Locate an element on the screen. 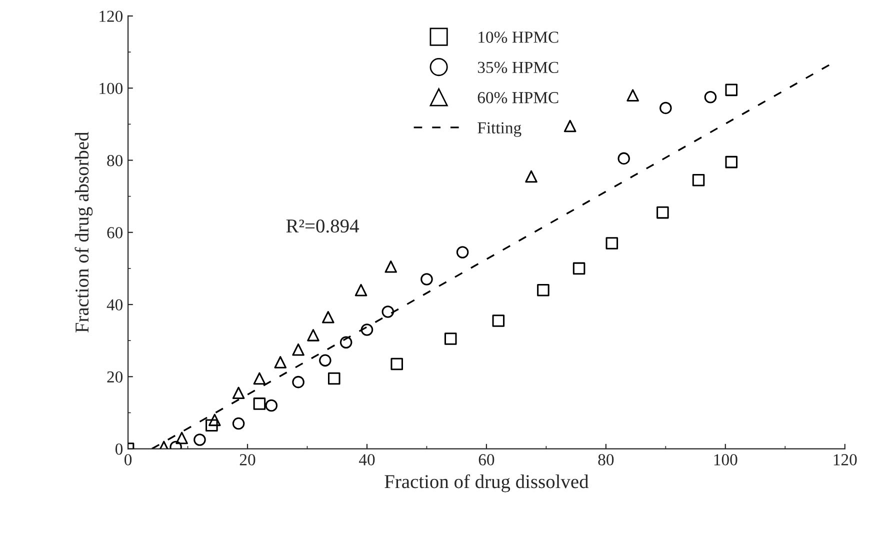  y-axis-title: Fraction of drug absorbed is located at coordinates (83, 232).